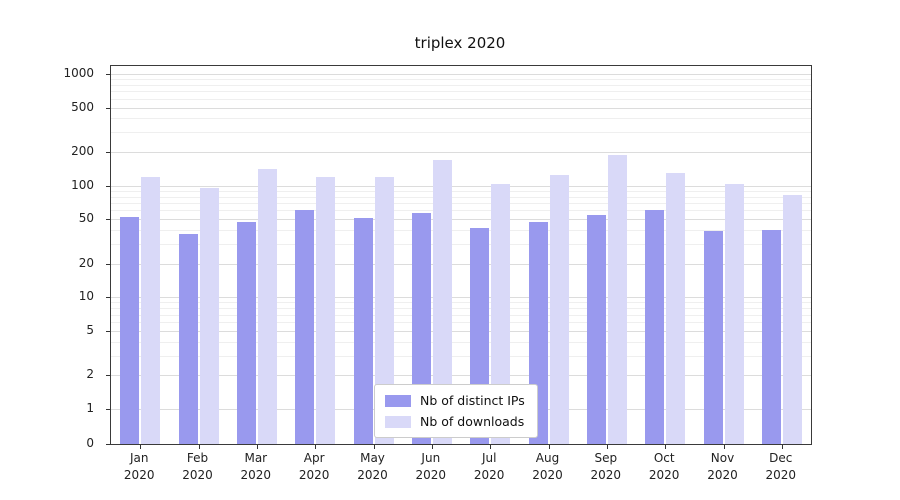 This screenshot has width=900, height=500. Describe the element at coordinates (781, 466) in the screenshot. I see `x-tick-label: Dec 2020` at that location.